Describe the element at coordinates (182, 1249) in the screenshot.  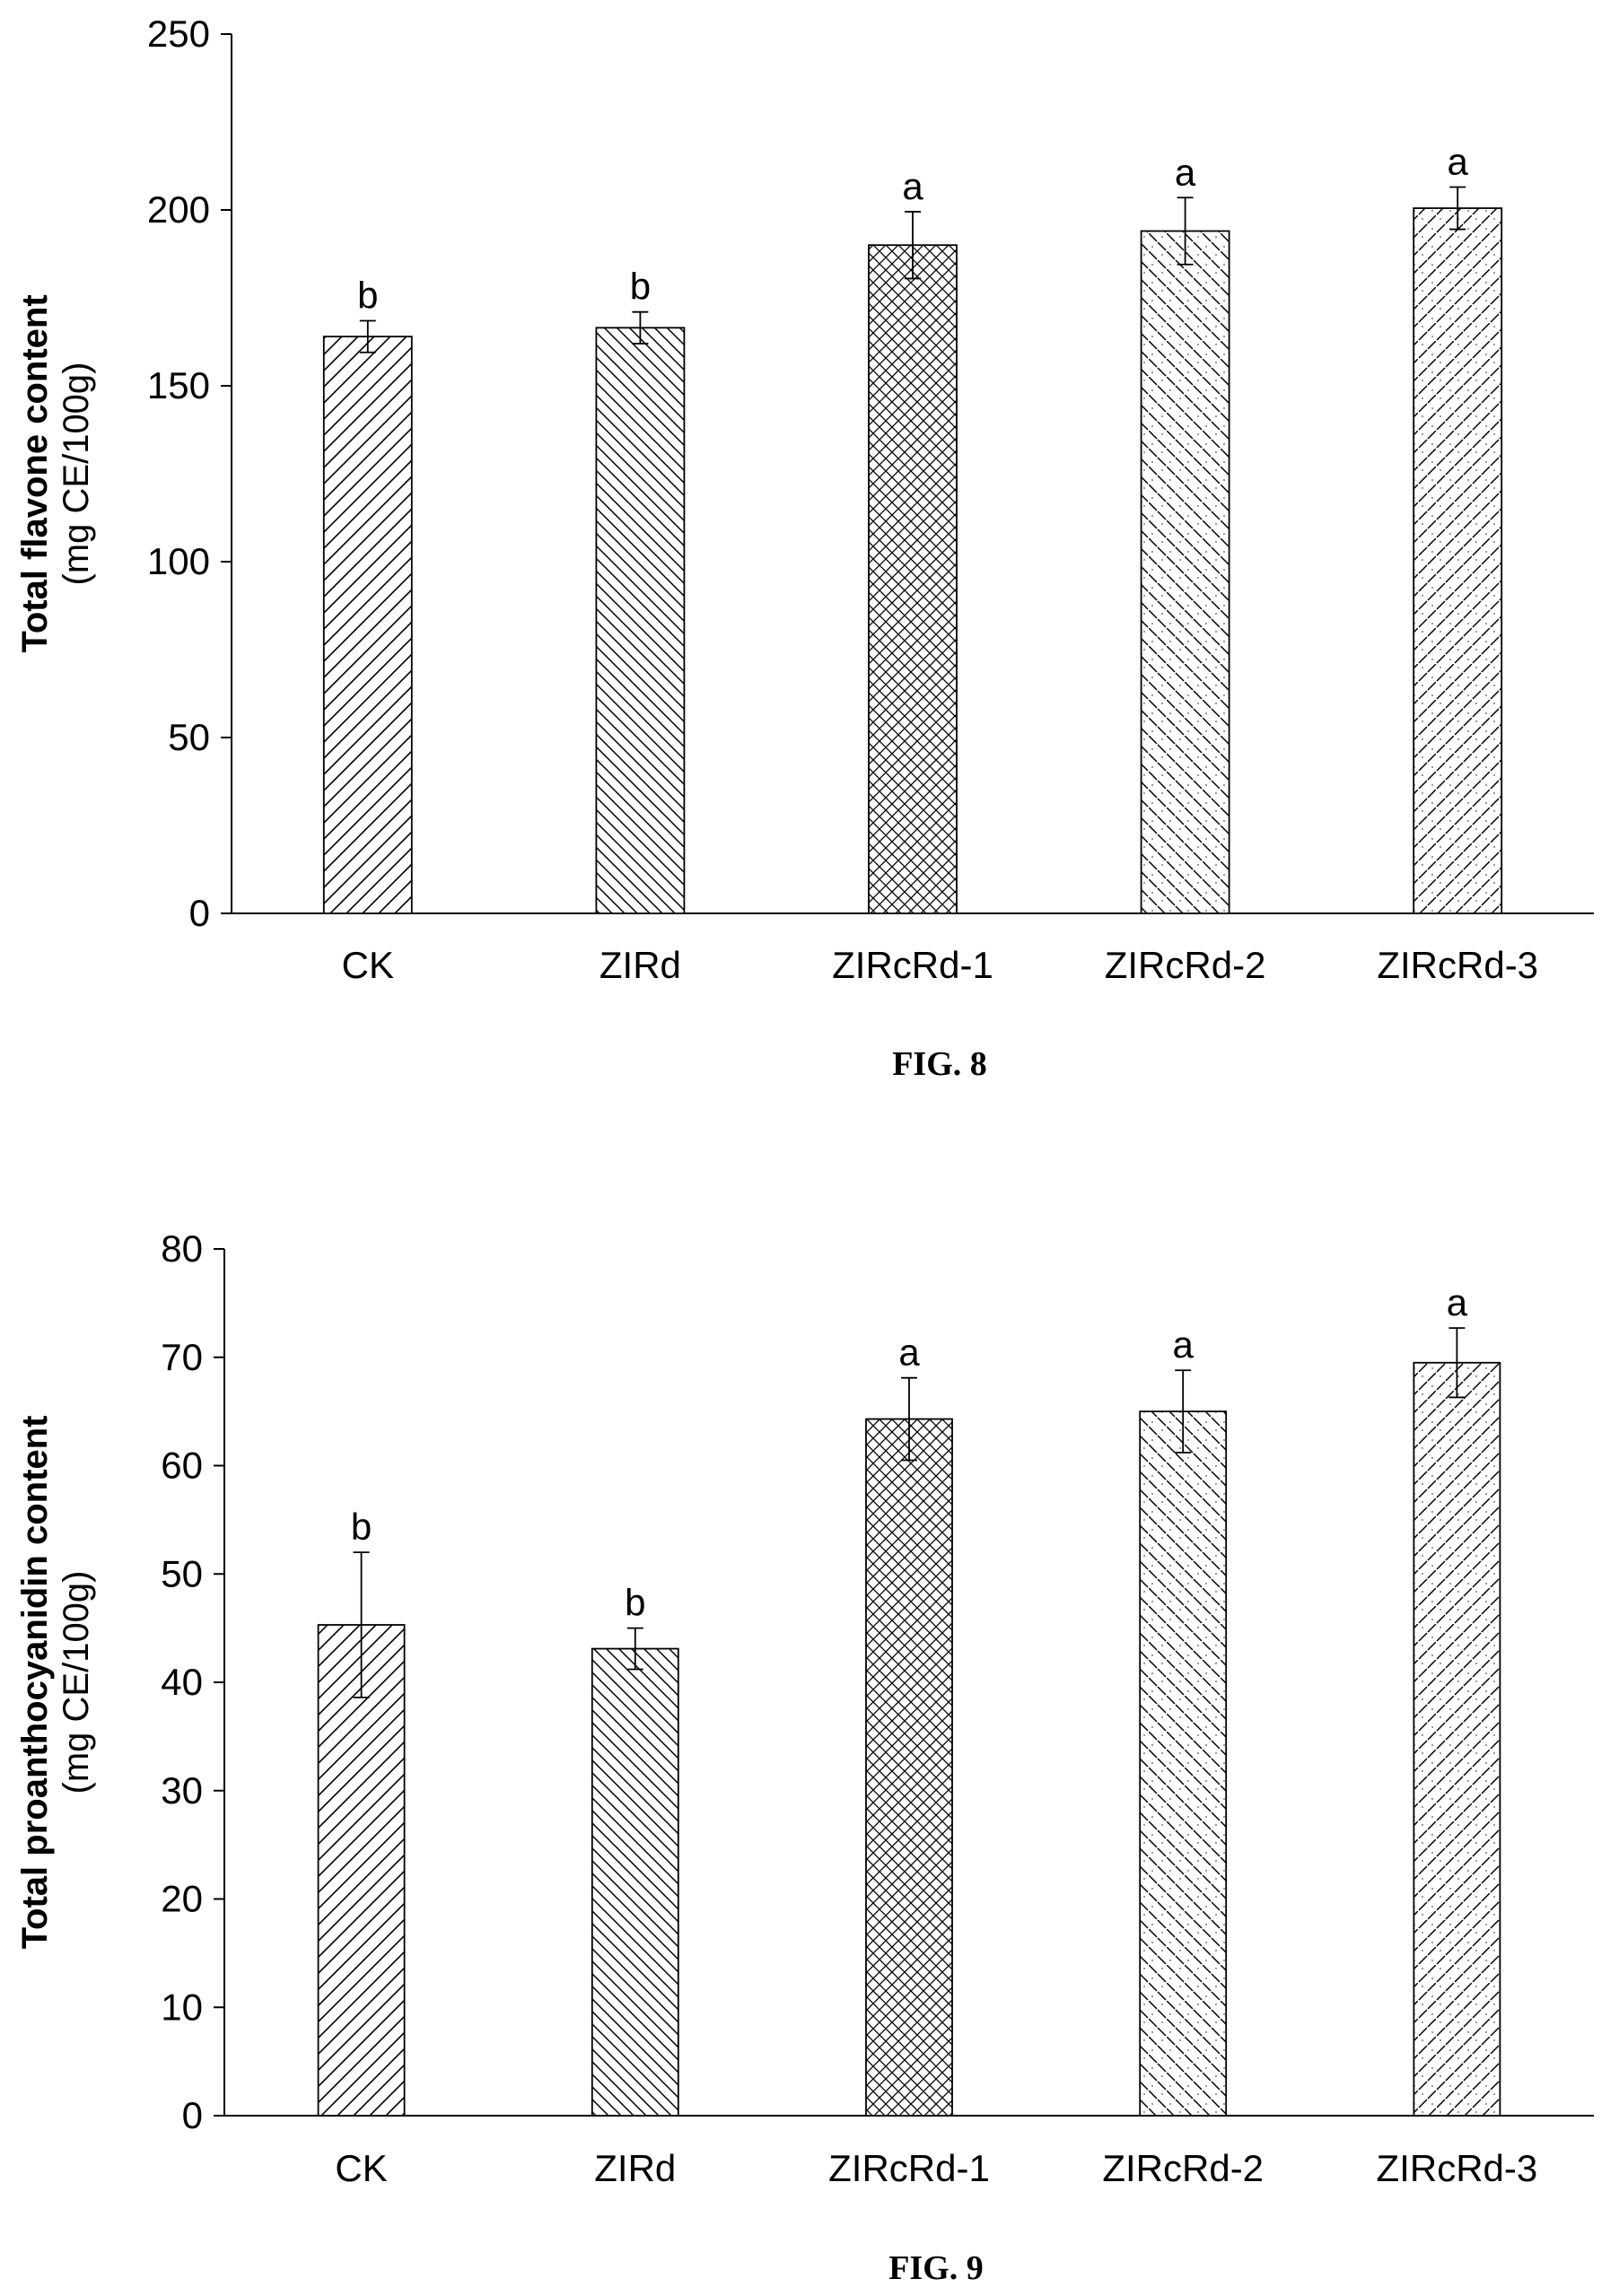
I see `y-tick-label: 80` at that location.